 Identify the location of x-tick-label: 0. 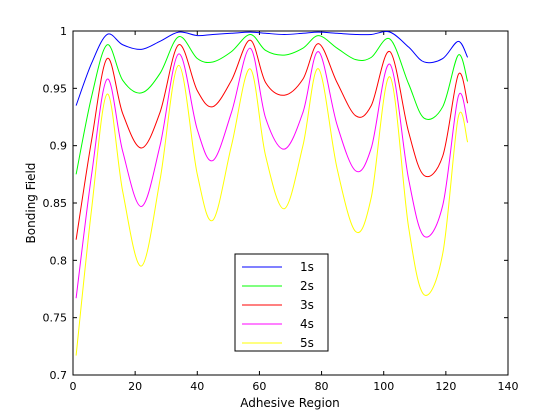
(73, 386).